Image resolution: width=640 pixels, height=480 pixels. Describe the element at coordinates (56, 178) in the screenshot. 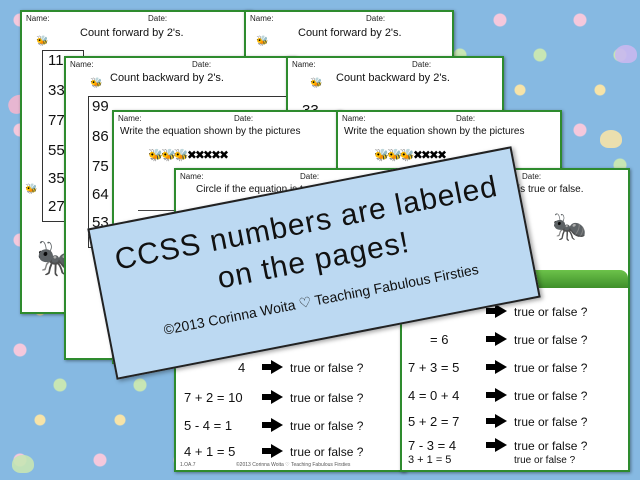

I see `number-cell: 35` at that location.